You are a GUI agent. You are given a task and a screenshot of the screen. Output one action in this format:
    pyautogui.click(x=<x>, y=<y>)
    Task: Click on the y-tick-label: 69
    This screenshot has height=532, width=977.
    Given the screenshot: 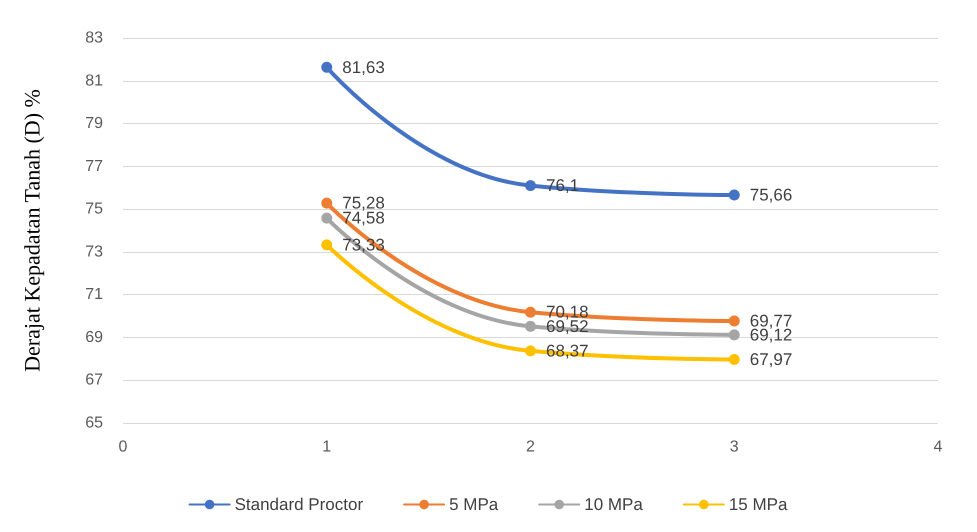 What is the action you would take?
    pyautogui.click(x=94, y=337)
    